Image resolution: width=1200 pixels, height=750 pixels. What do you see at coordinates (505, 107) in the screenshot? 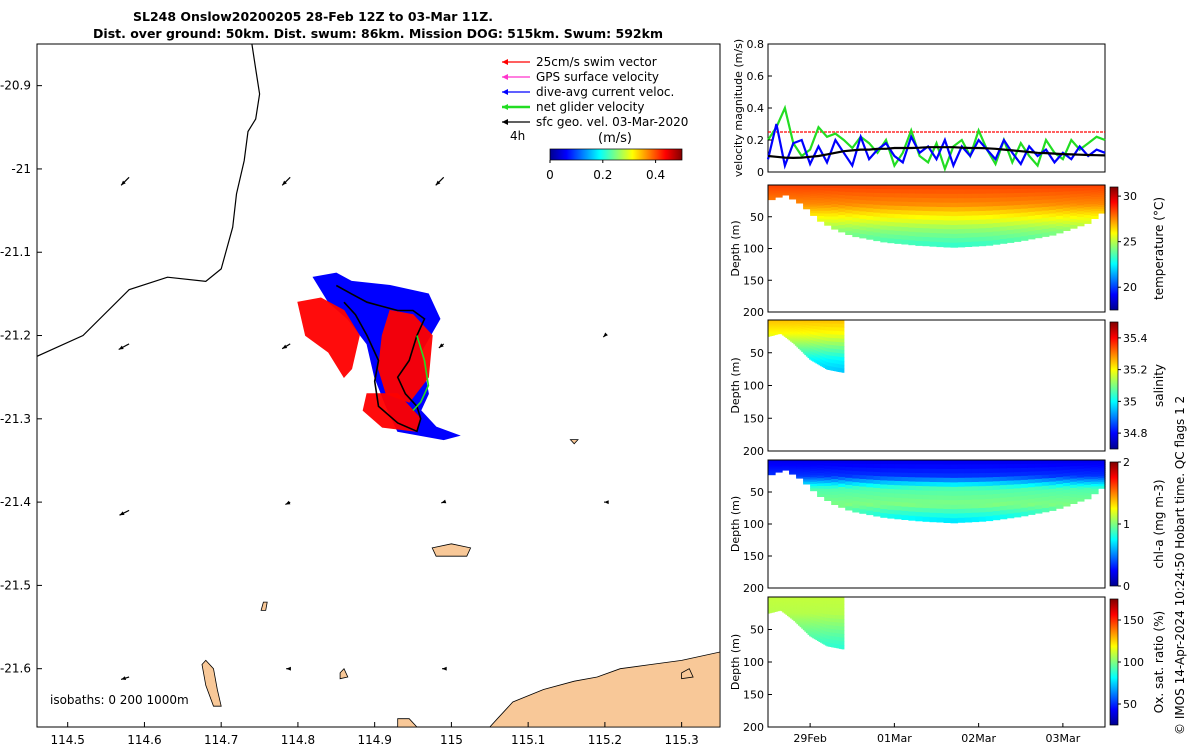
I see `legend-arrowhead-net` at bounding box center [505, 107].